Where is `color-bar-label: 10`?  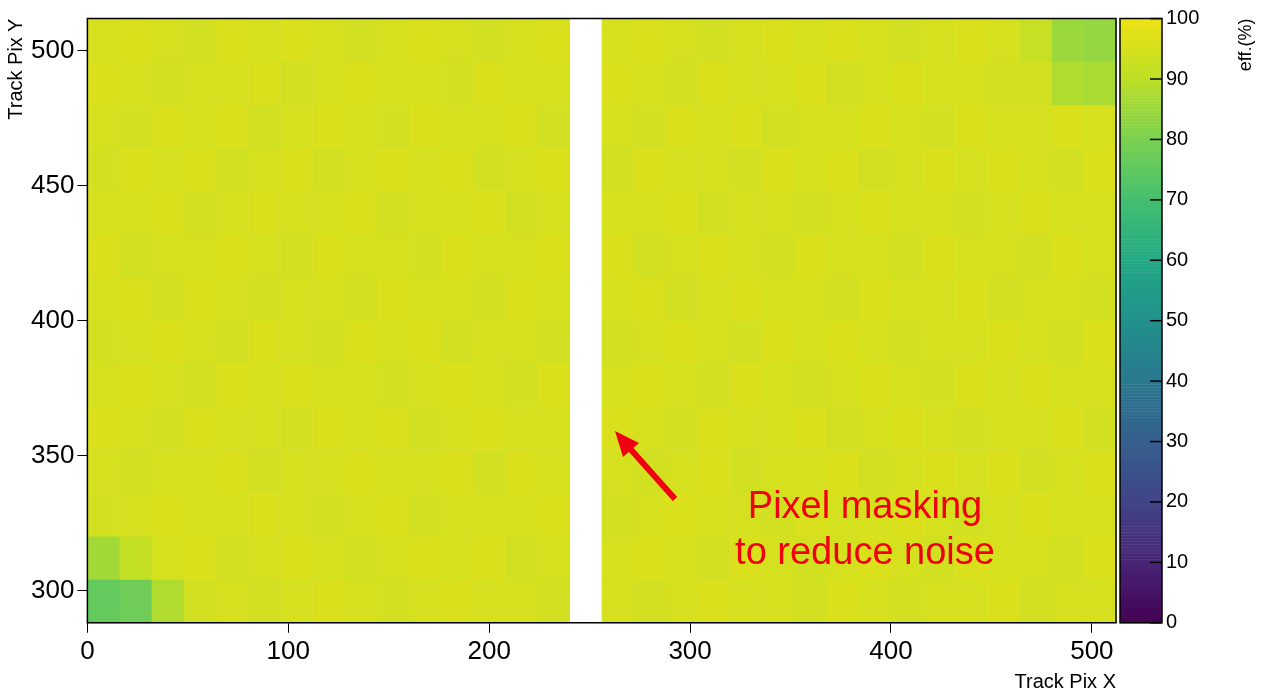
color-bar-label: 10 is located at coordinates (1177, 560).